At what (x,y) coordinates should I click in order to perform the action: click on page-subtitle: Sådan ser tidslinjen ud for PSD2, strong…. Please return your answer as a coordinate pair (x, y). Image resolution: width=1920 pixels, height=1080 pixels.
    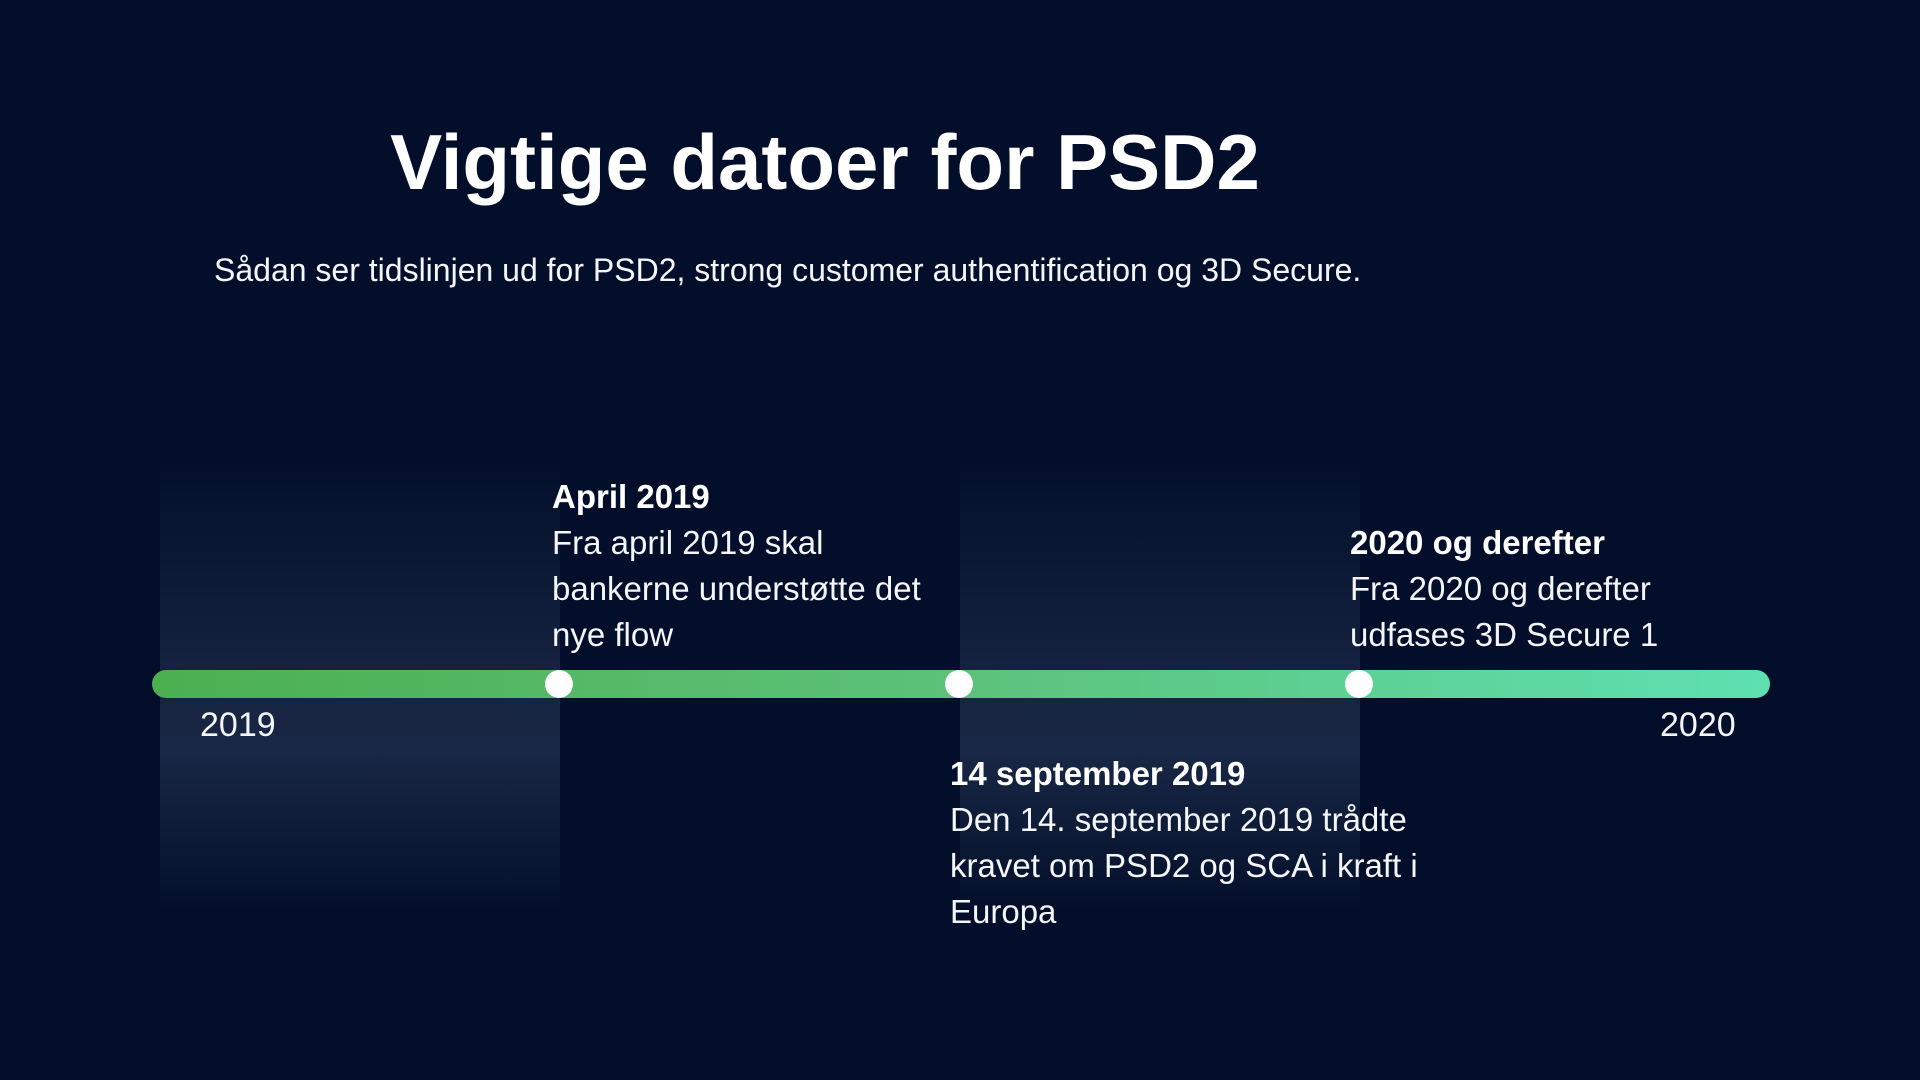
    Looking at the image, I should click on (788, 270).